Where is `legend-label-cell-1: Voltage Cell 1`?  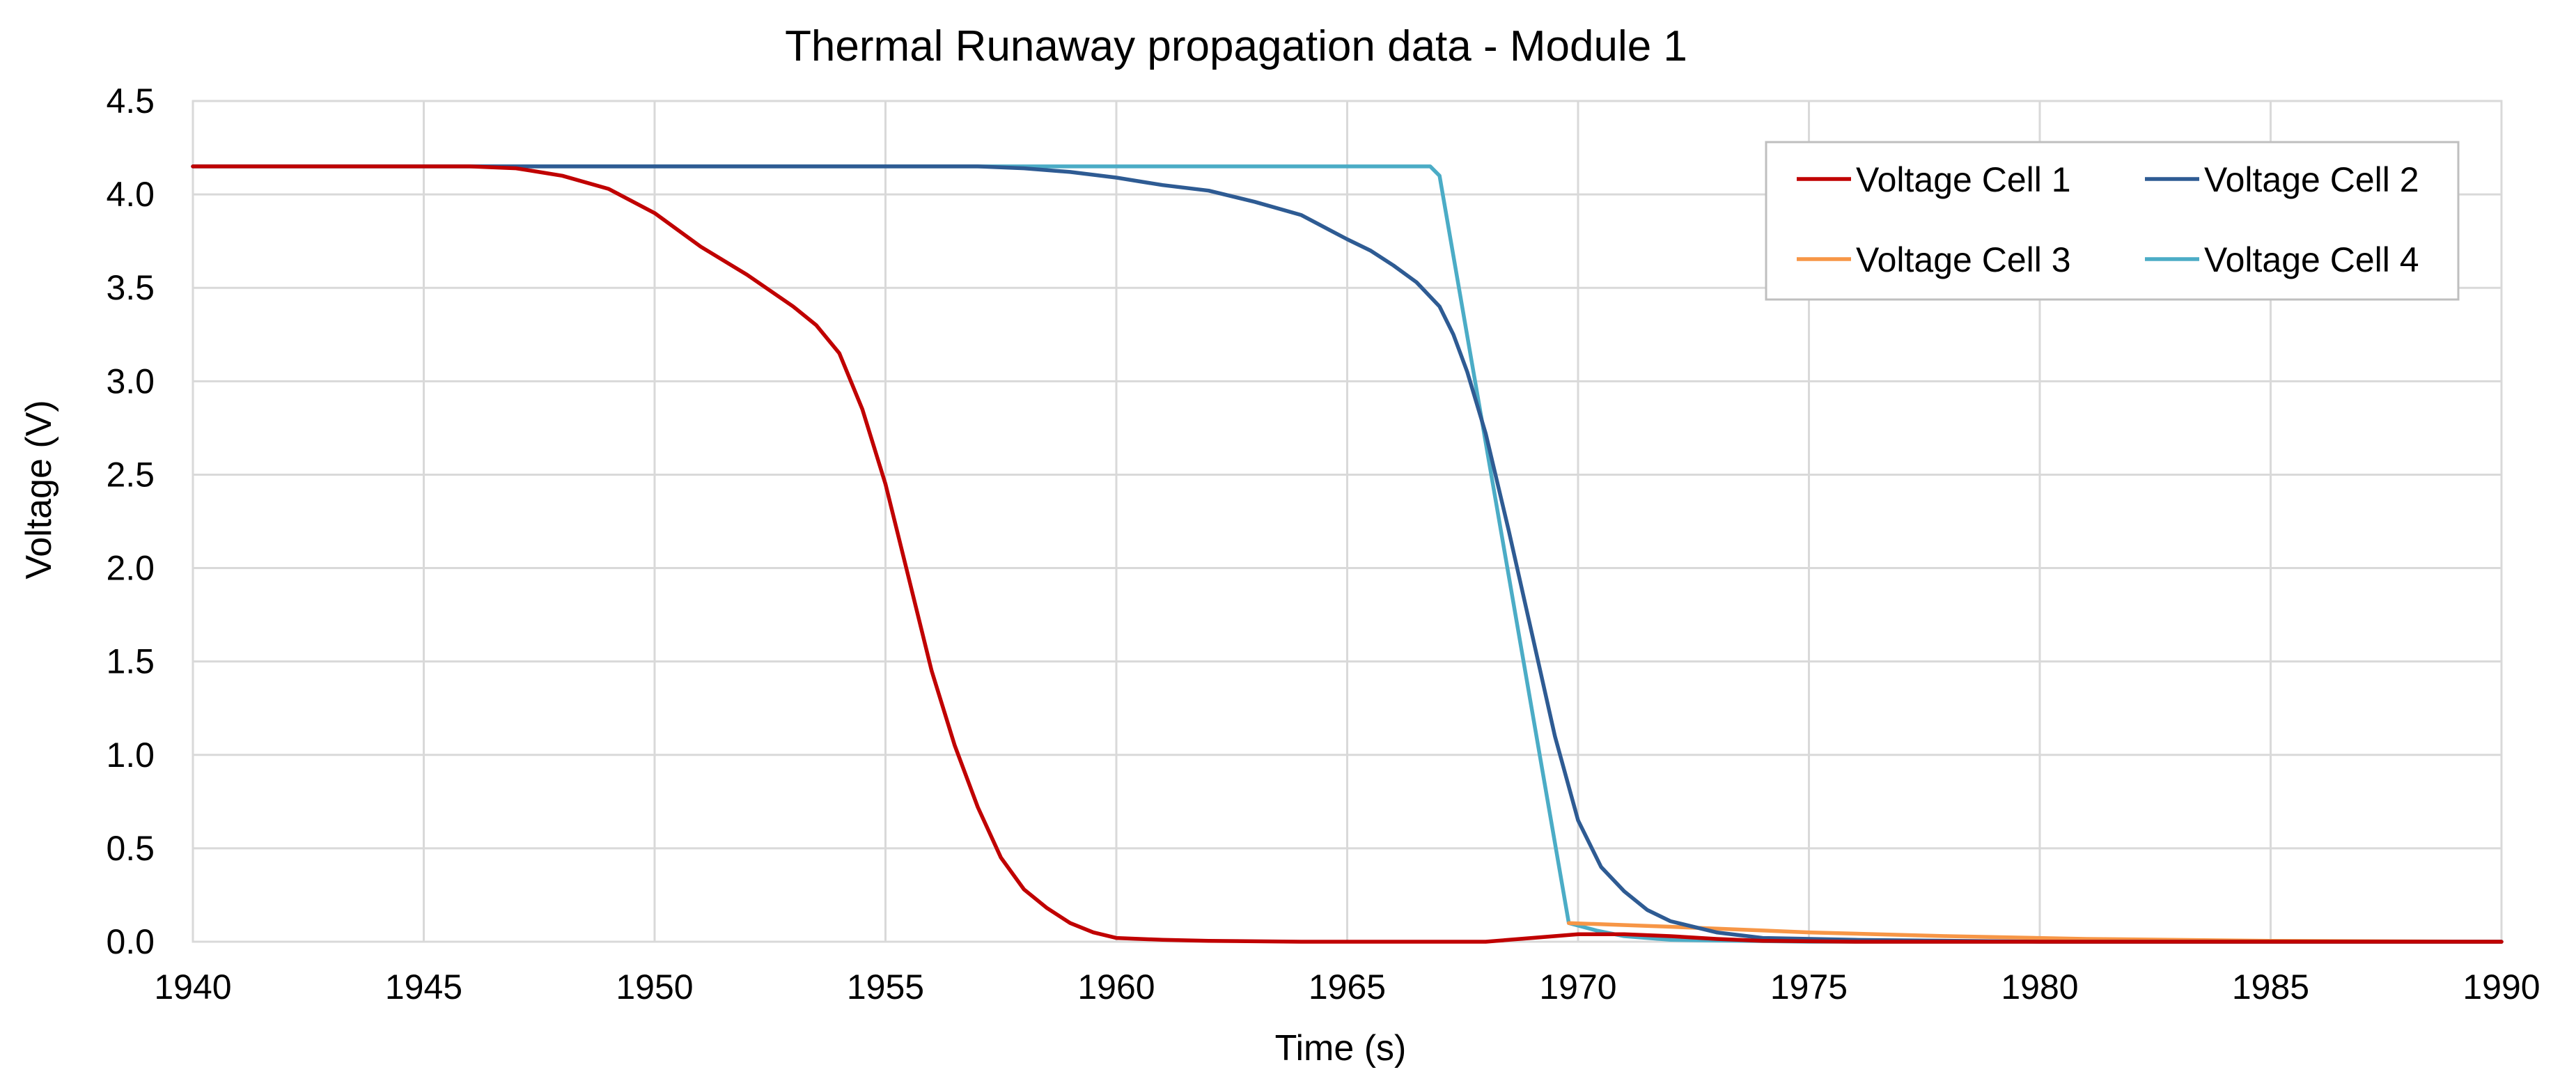 legend-label-cell-1: Voltage Cell 1 is located at coordinates (1964, 179).